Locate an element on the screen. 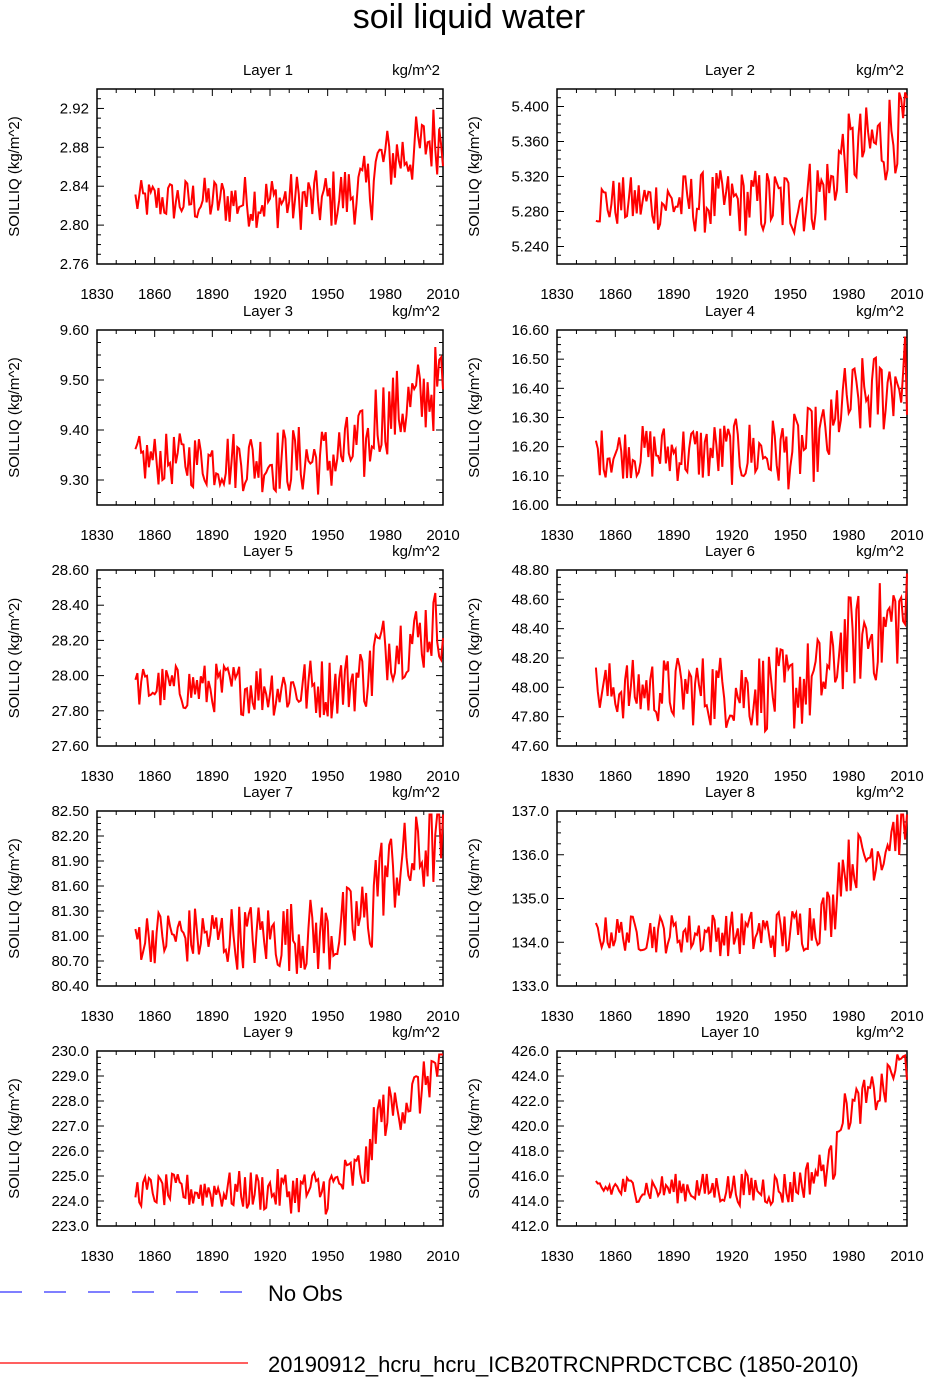  y-tick-label: 5.320 is located at coordinates (530, 177).